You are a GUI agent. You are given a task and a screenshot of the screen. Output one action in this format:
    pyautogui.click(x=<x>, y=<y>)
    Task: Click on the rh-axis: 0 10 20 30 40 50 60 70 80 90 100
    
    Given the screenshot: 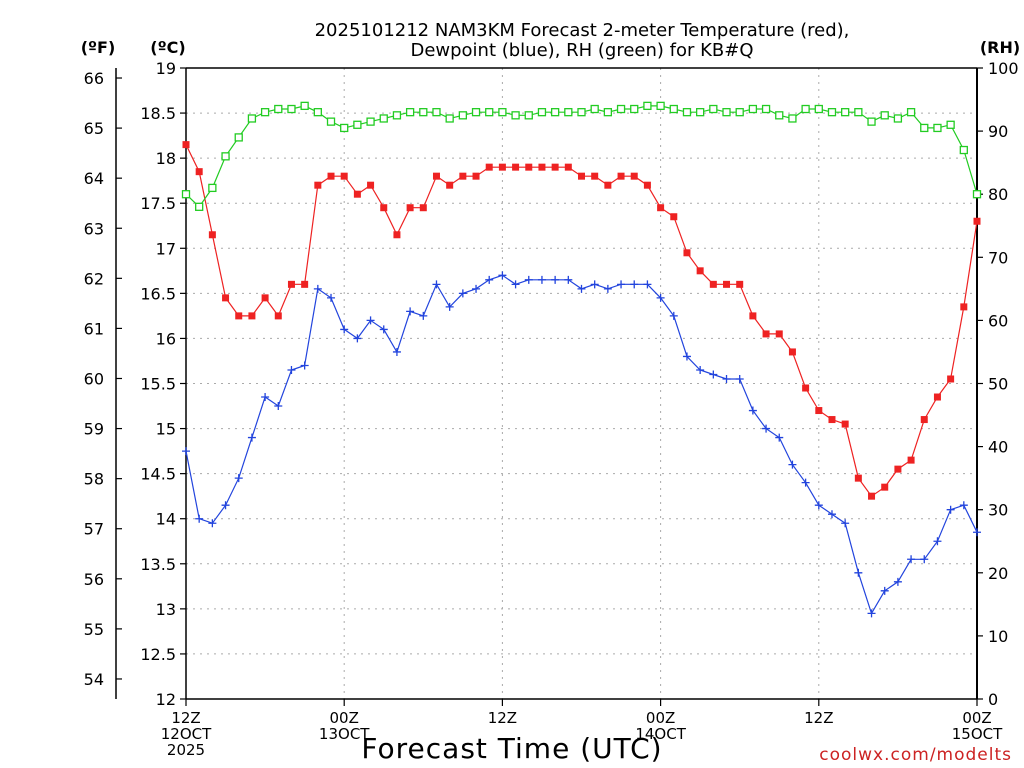 What is the action you would take?
    pyautogui.click(x=998, y=384)
    